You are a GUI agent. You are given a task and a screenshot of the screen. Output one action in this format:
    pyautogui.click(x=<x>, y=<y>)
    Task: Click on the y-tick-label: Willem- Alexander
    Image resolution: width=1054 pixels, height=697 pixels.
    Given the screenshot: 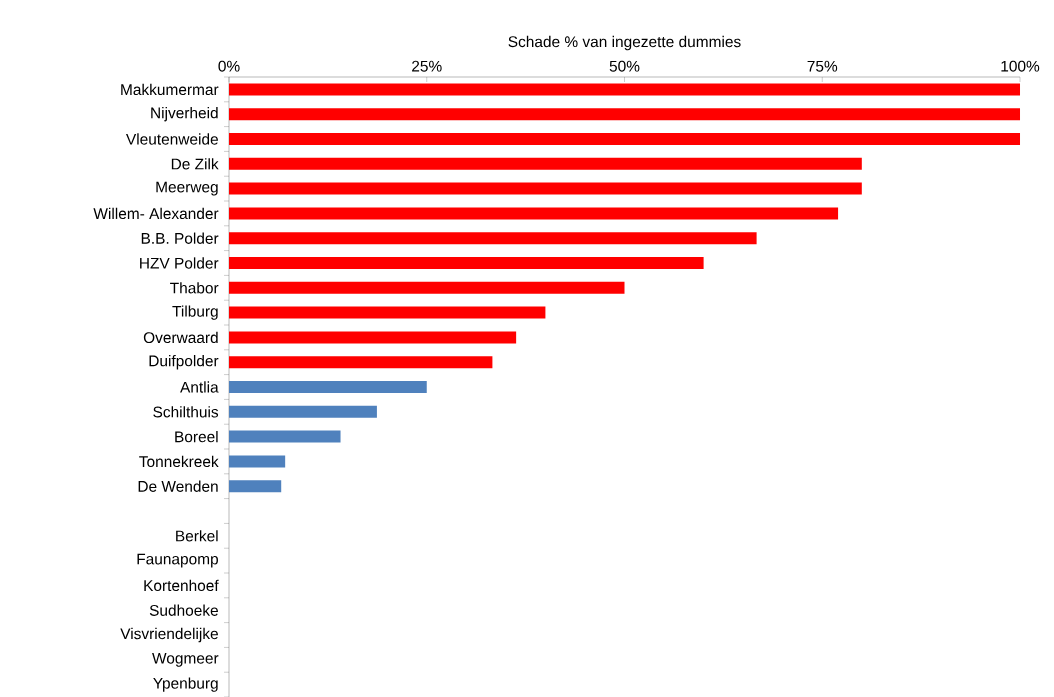 What is the action you would take?
    pyautogui.click(x=156, y=213)
    